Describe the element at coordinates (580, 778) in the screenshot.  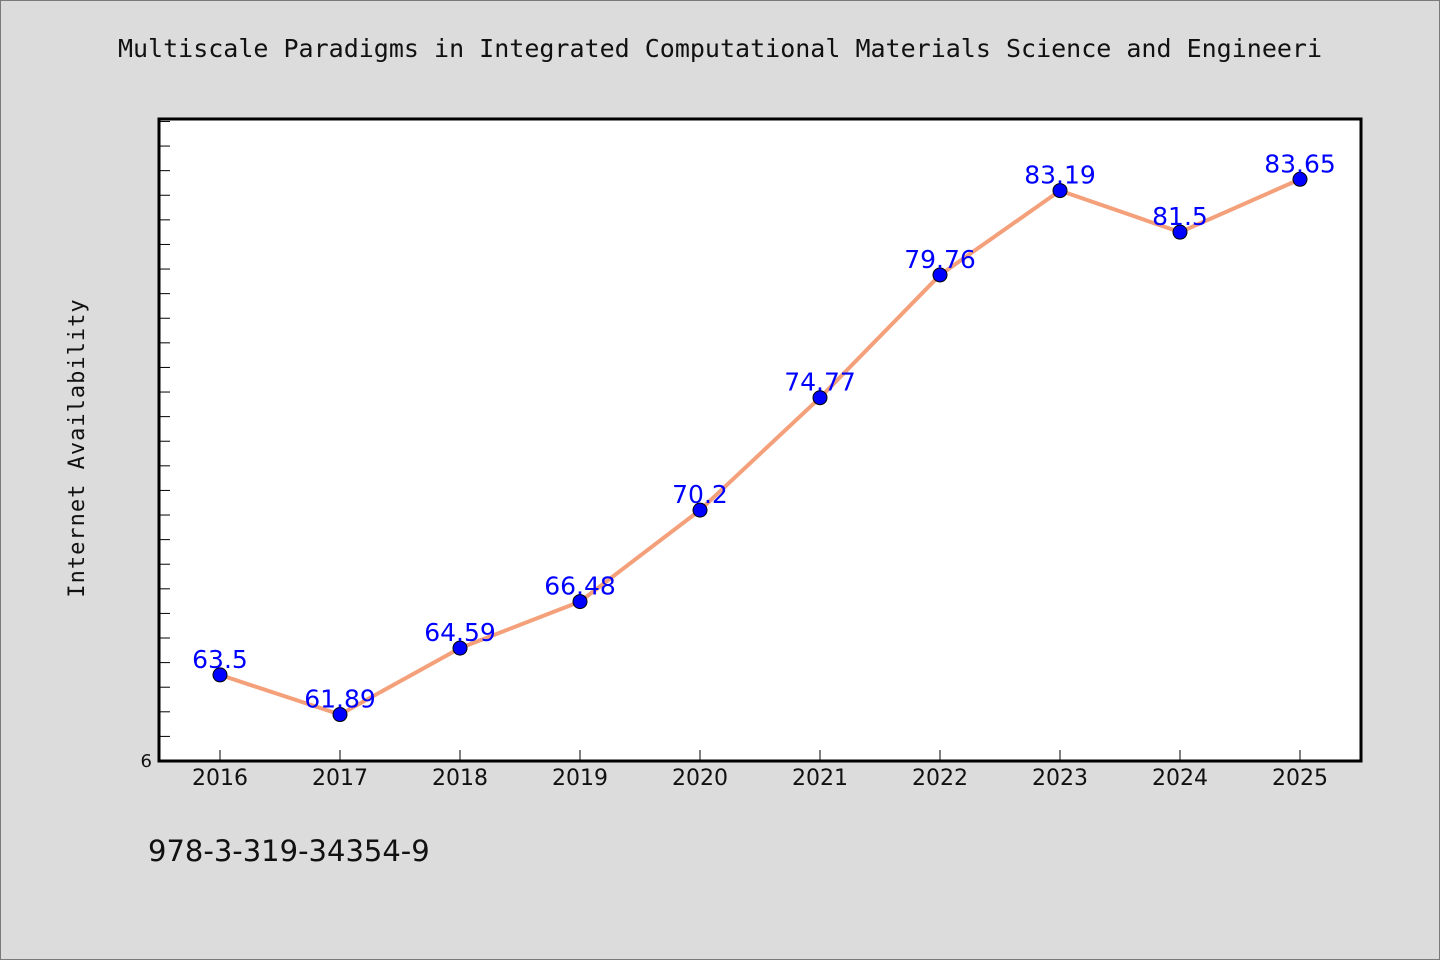
I see `x-tick-label: 2019` at that location.